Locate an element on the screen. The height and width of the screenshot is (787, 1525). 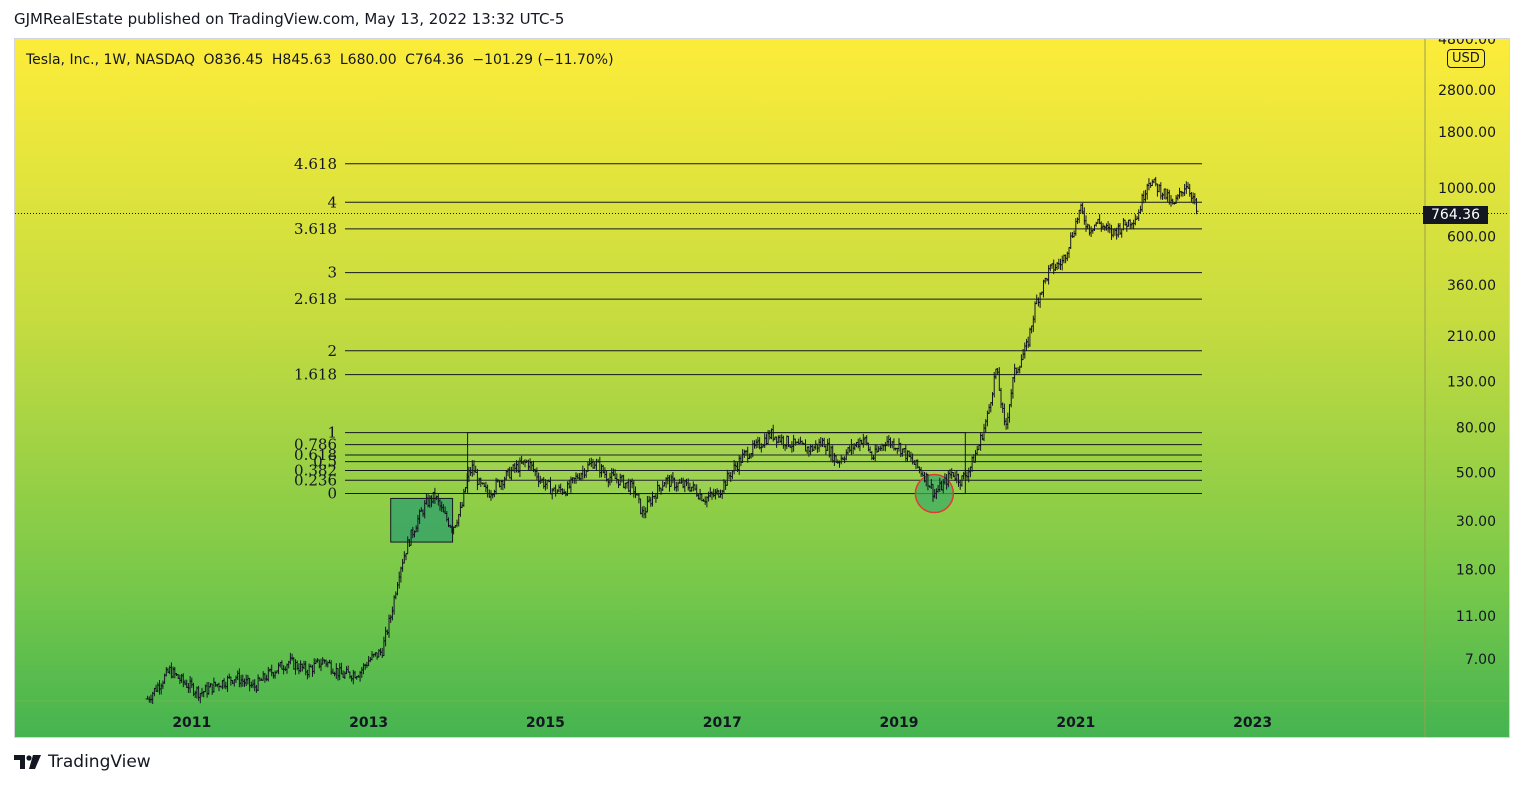
brand: TradingView is located at coordinates (82, 762).